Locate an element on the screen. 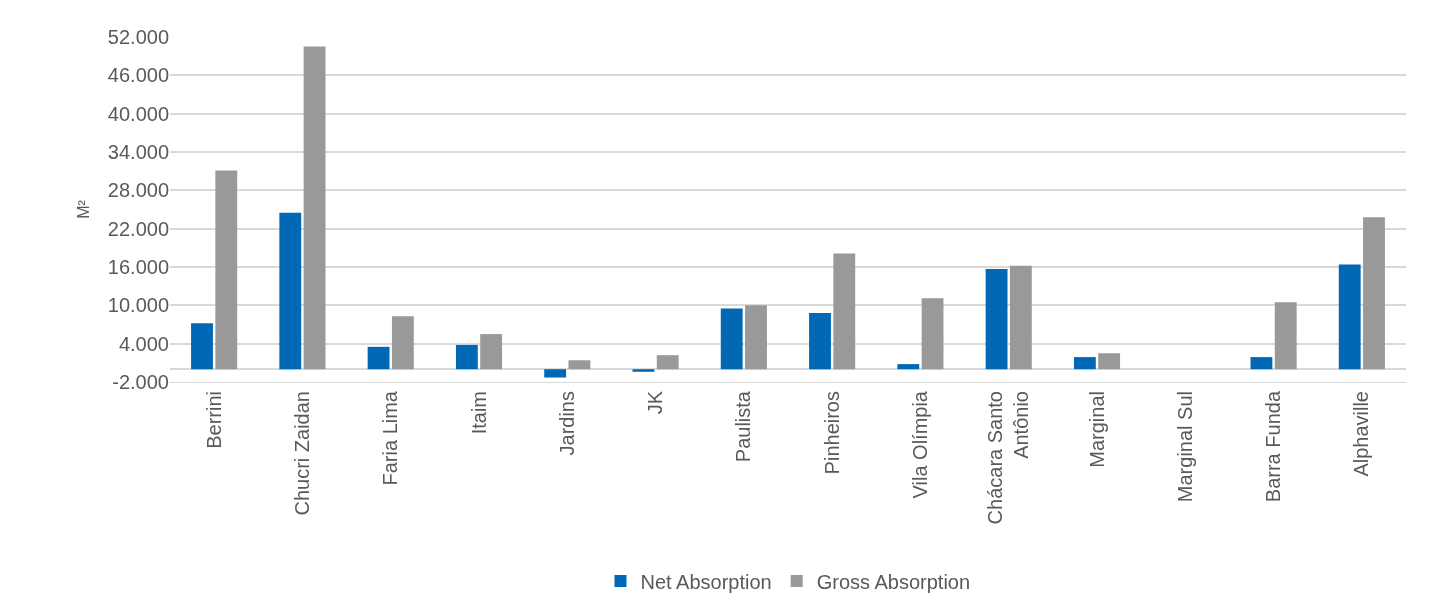  y-tick-label: 4.000 is located at coordinates (143, 343).